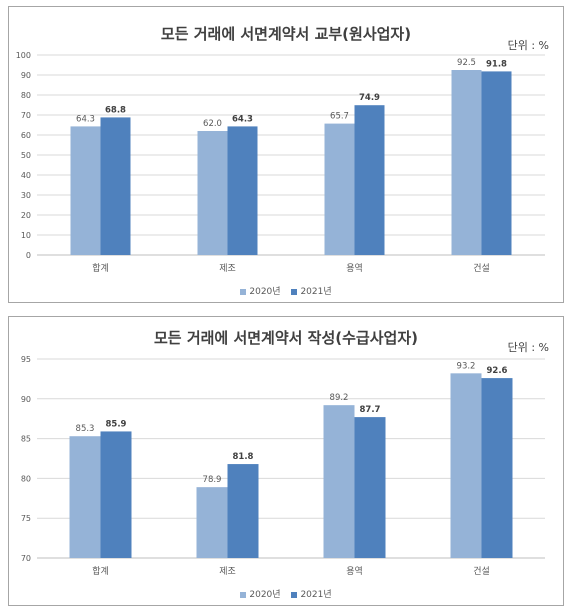  Describe the element at coordinates (243, 457) in the screenshot. I see `data-label: 81.8` at that location.